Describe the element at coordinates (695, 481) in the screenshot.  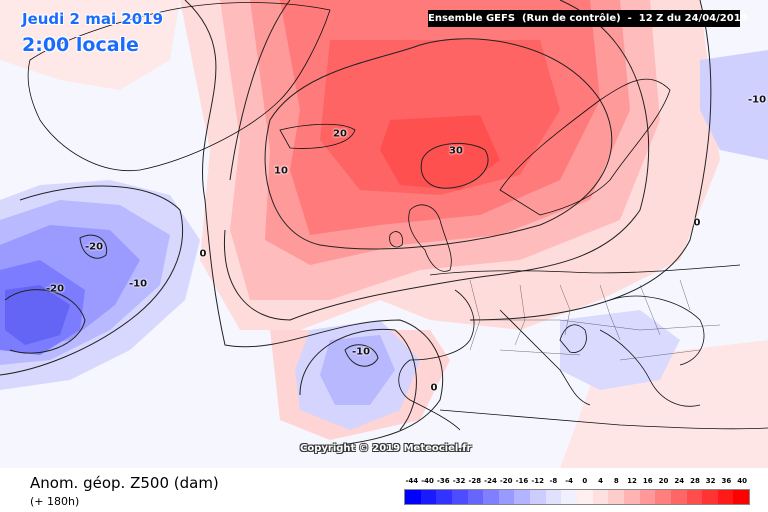
I see `color-scale-tick: 28` at that location.